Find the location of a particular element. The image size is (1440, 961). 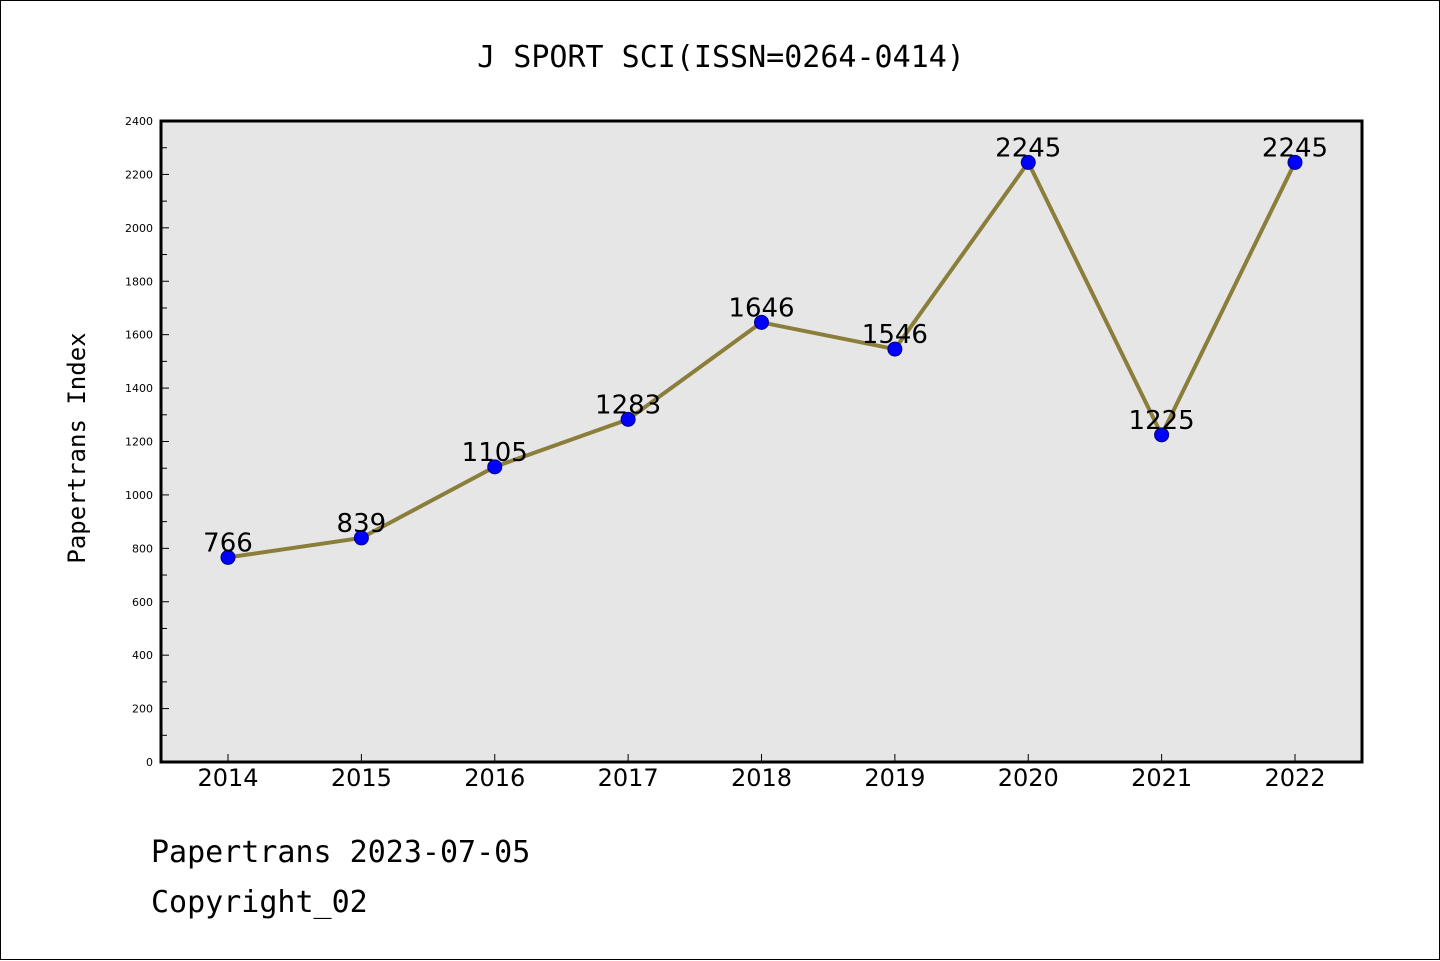

y-tick-label: 1800 is located at coordinates (139, 281).